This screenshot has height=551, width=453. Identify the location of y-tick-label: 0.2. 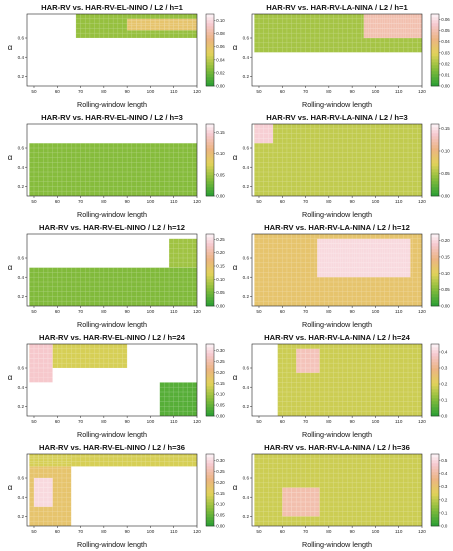
(21, 516).